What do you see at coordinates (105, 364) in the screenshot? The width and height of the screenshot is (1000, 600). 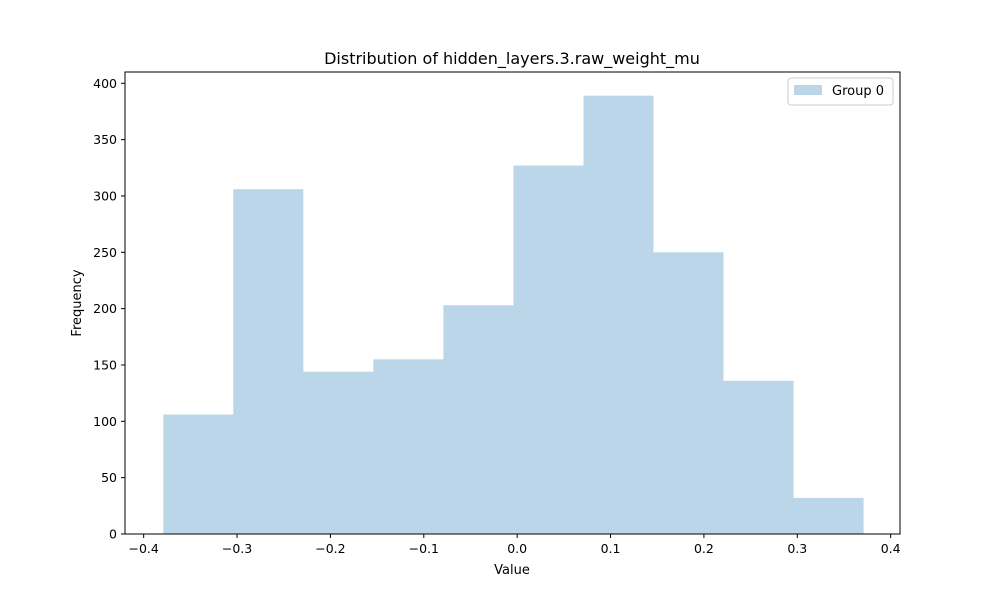 I see `y-tick-label: 150` at bounding box center [105, 364].